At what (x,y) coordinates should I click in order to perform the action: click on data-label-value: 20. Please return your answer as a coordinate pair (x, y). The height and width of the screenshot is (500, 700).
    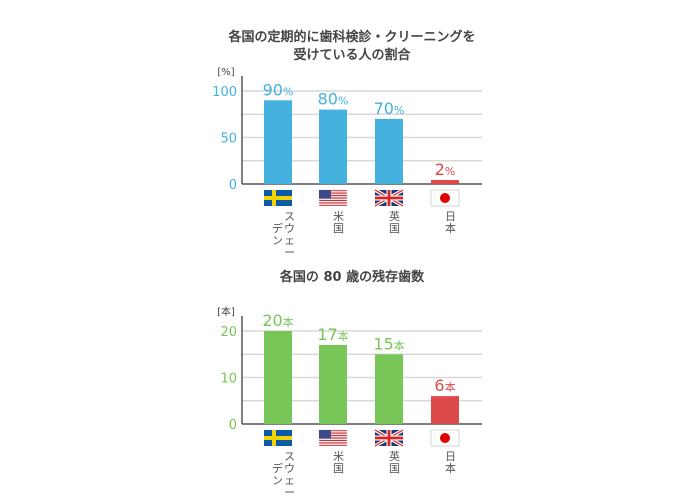
    Looking at the image, I should click on (272, 320).